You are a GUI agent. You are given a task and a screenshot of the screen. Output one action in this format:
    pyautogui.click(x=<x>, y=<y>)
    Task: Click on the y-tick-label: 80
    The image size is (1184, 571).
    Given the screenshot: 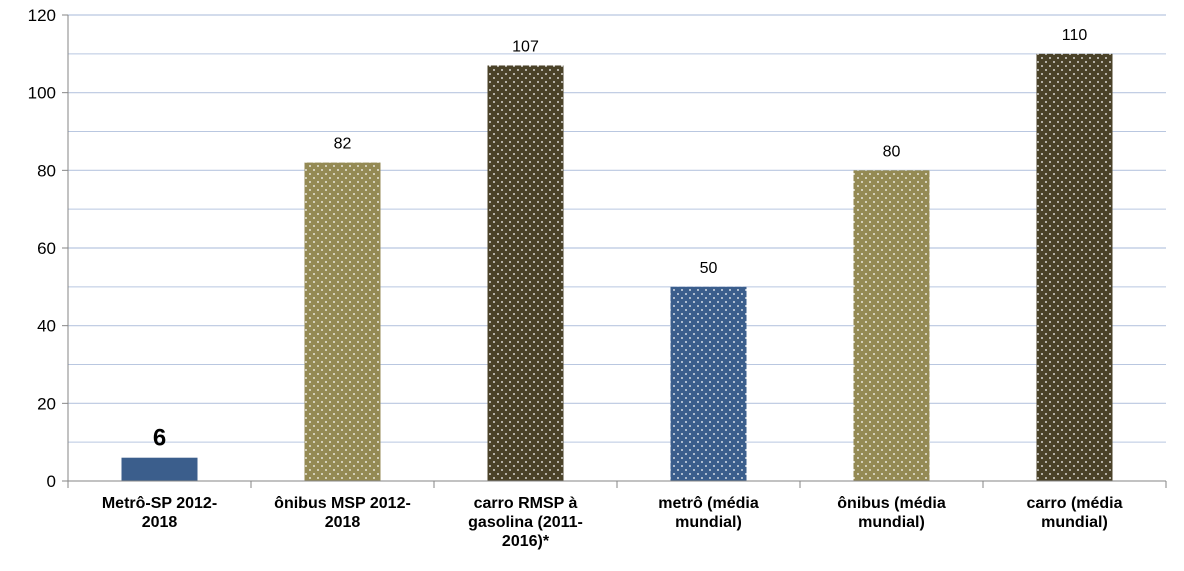 What is the action you would take?
    pyautogui.click(x=46, y=170)
    